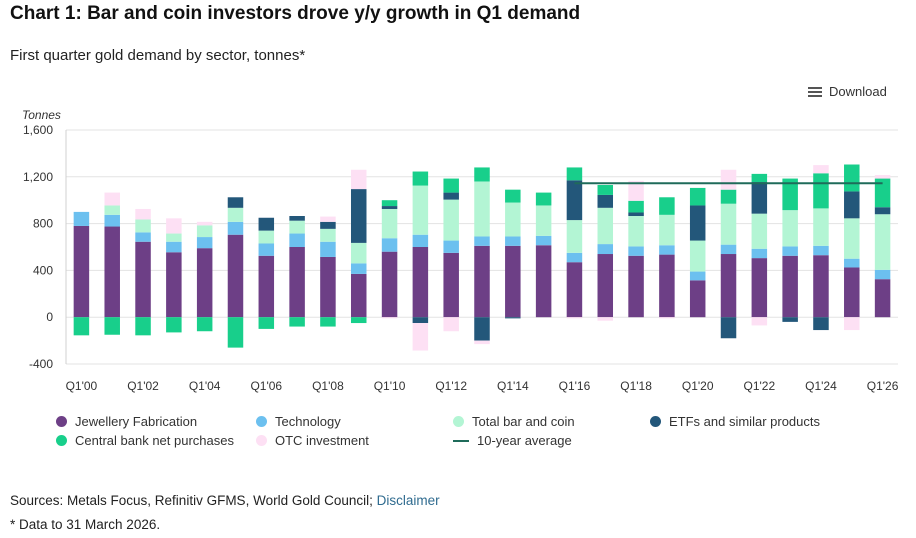 This screenshot has height=538, width=916. I want to click on legend-item-otc: OTC investment, so click(312, 440).